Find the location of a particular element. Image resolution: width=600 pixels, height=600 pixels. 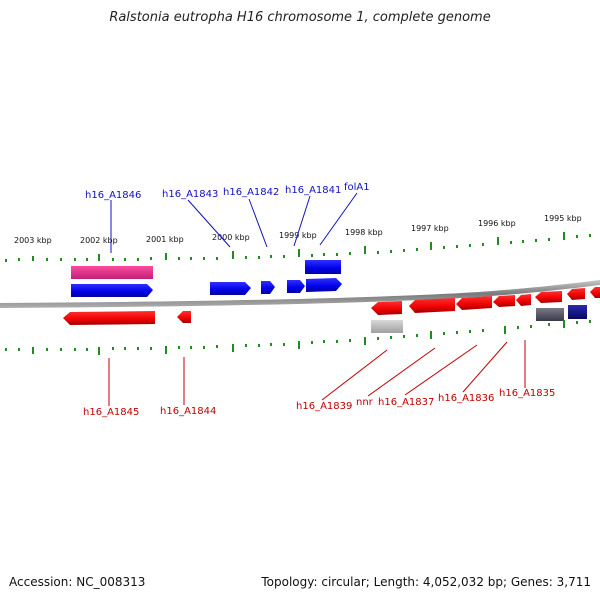

gene-label-h16-a1843: h16_A1843 is located at coordinates (190, 194).